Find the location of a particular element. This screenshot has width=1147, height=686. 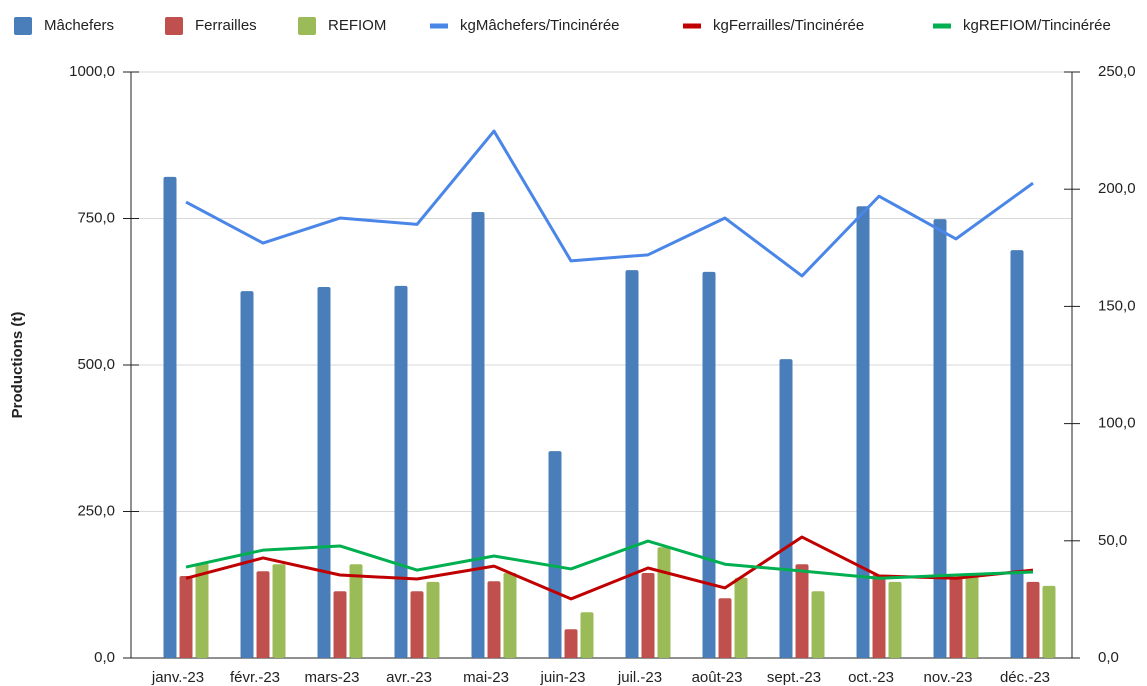

x-tick-label: nov.-23 is located at coordinates (948, 677).